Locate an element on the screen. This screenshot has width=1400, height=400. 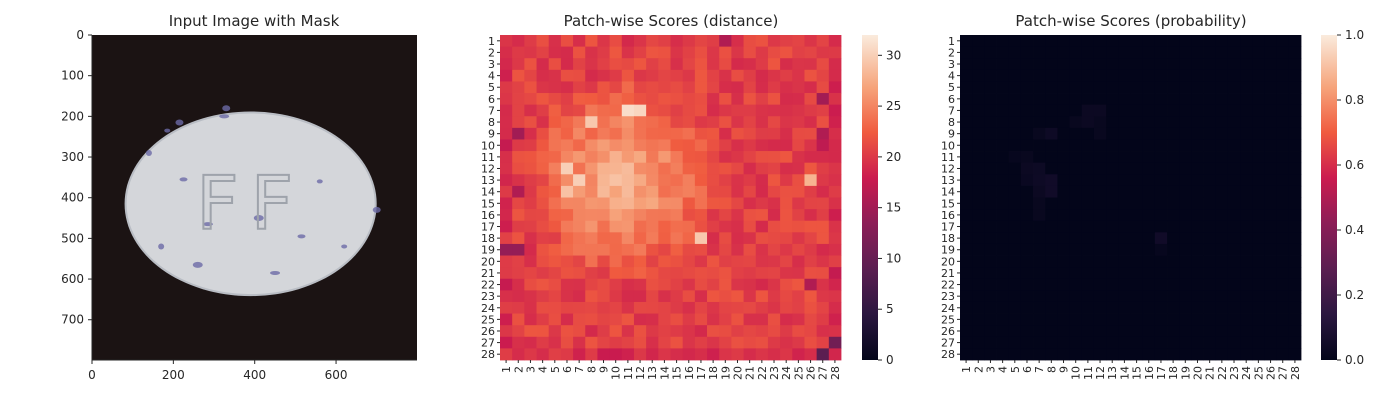
colorbar is located at coordinates (870, 197).